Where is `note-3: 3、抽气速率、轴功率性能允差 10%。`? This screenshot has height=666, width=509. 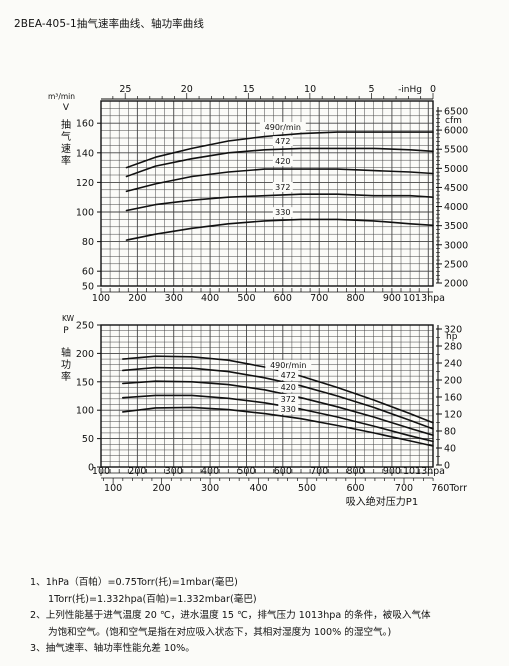
note-3: 3、抽气速率、轴功率性能允差 10%。 is located at coordinates (112, 649).